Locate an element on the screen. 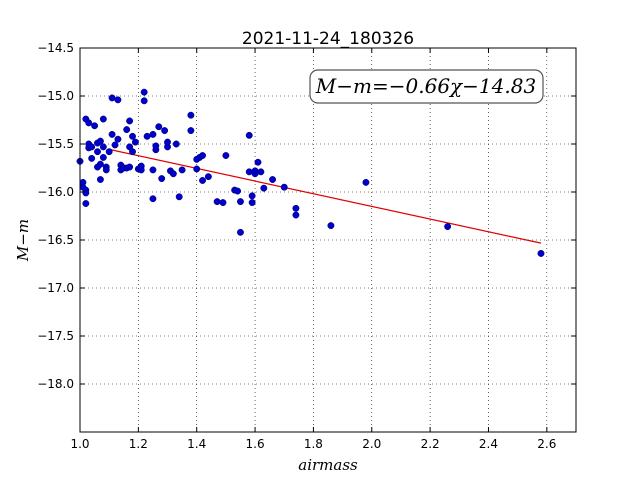 The height and width of the screenshot is (480, 640). x-tick-label: 1.0 is located at coordinates (79, 444).